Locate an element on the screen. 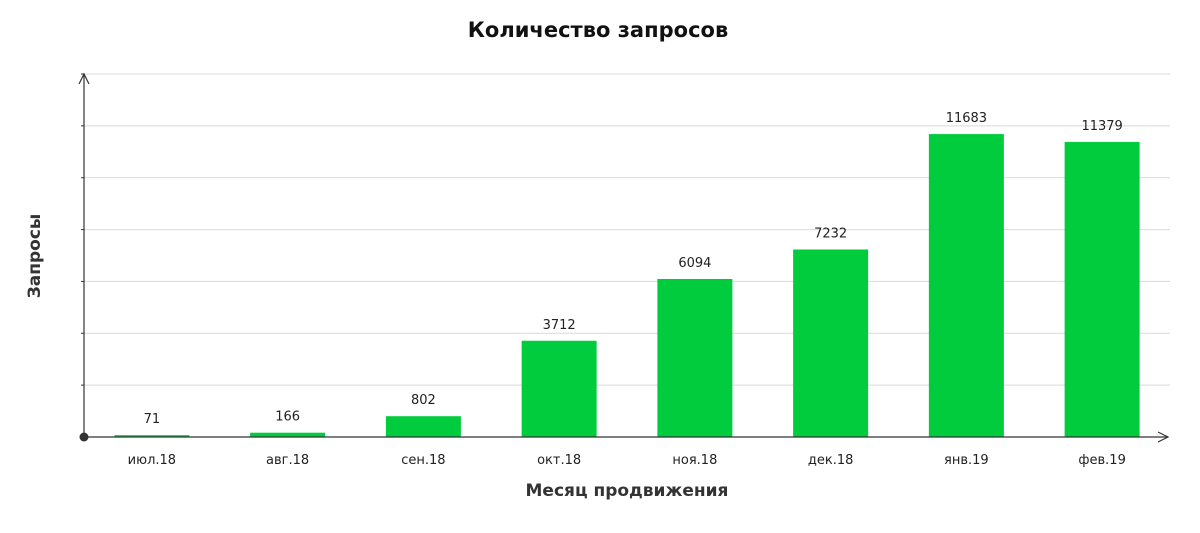  x-tick-label: фев.19 is located at coordinates (1101, 460).